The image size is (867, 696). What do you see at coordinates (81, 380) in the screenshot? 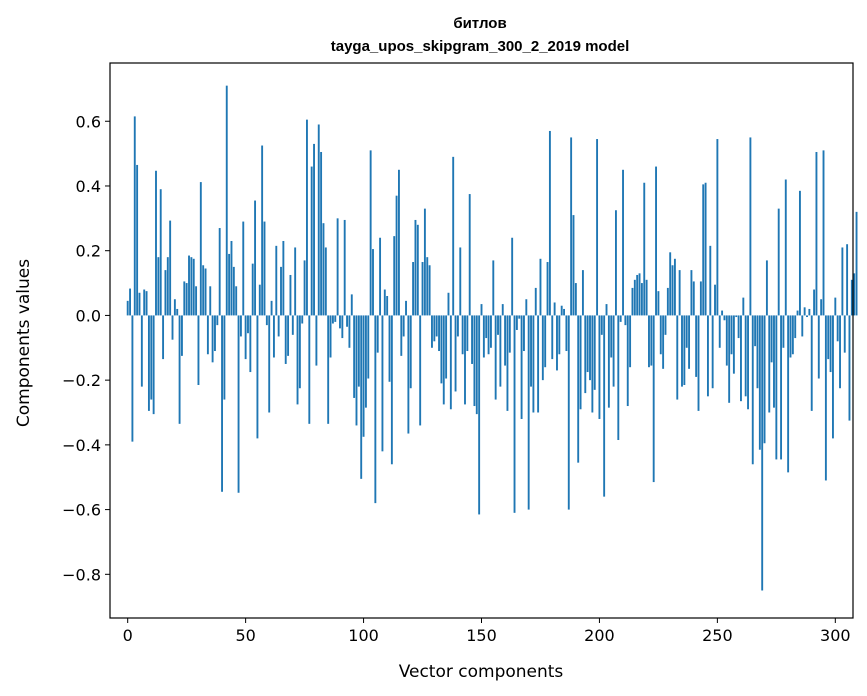
I see `y-tick-label: −0.2` at bounding box center [81, 380].